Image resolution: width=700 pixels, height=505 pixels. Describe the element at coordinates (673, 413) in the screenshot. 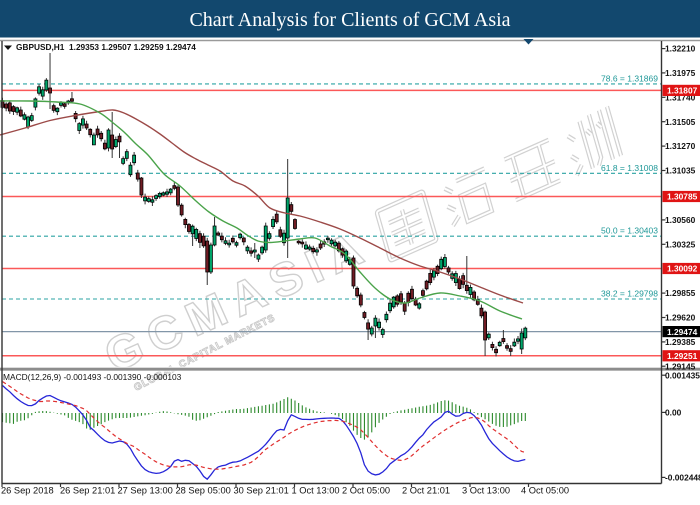

I see `svg-text: 0.00` at that location.